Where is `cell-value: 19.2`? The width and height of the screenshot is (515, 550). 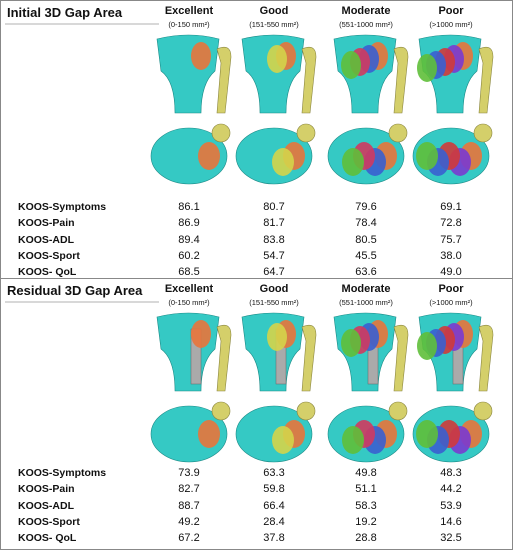
cell-value: 19.2 is located at coordinates (366, 521).